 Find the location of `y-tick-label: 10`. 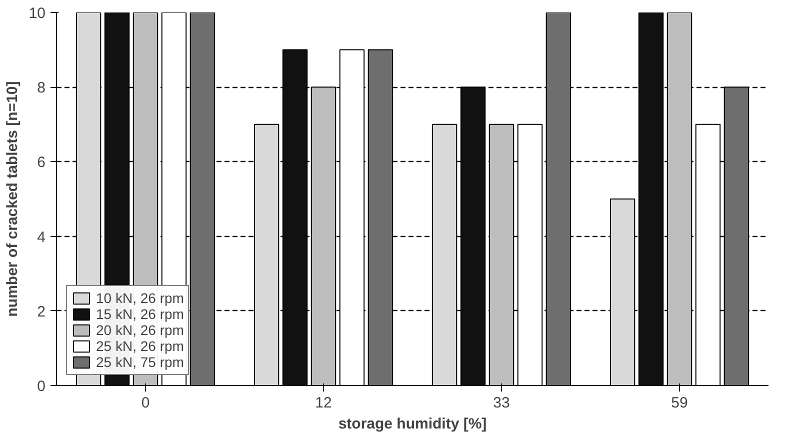

y-tick-label: 10 is located at coordinates (37, 13).